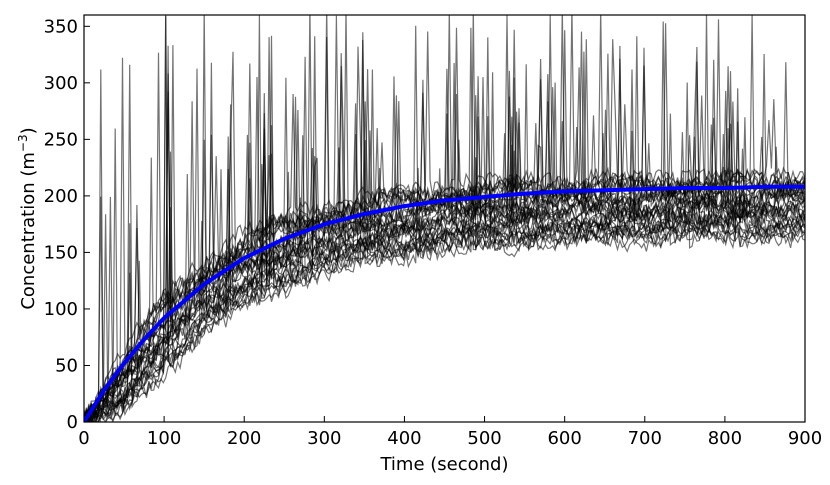  I want to click on x-tick-label: 600, so click(564, 438).